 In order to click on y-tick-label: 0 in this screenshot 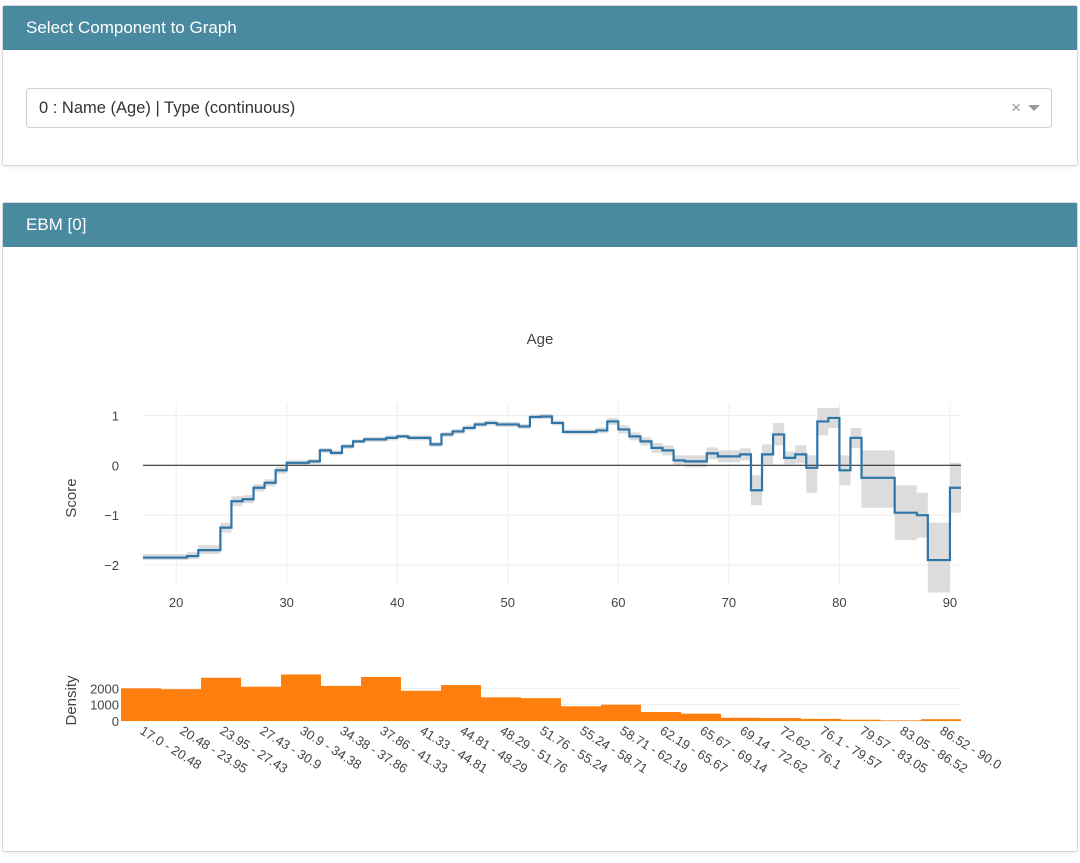, I will do `click(115, 465)`.